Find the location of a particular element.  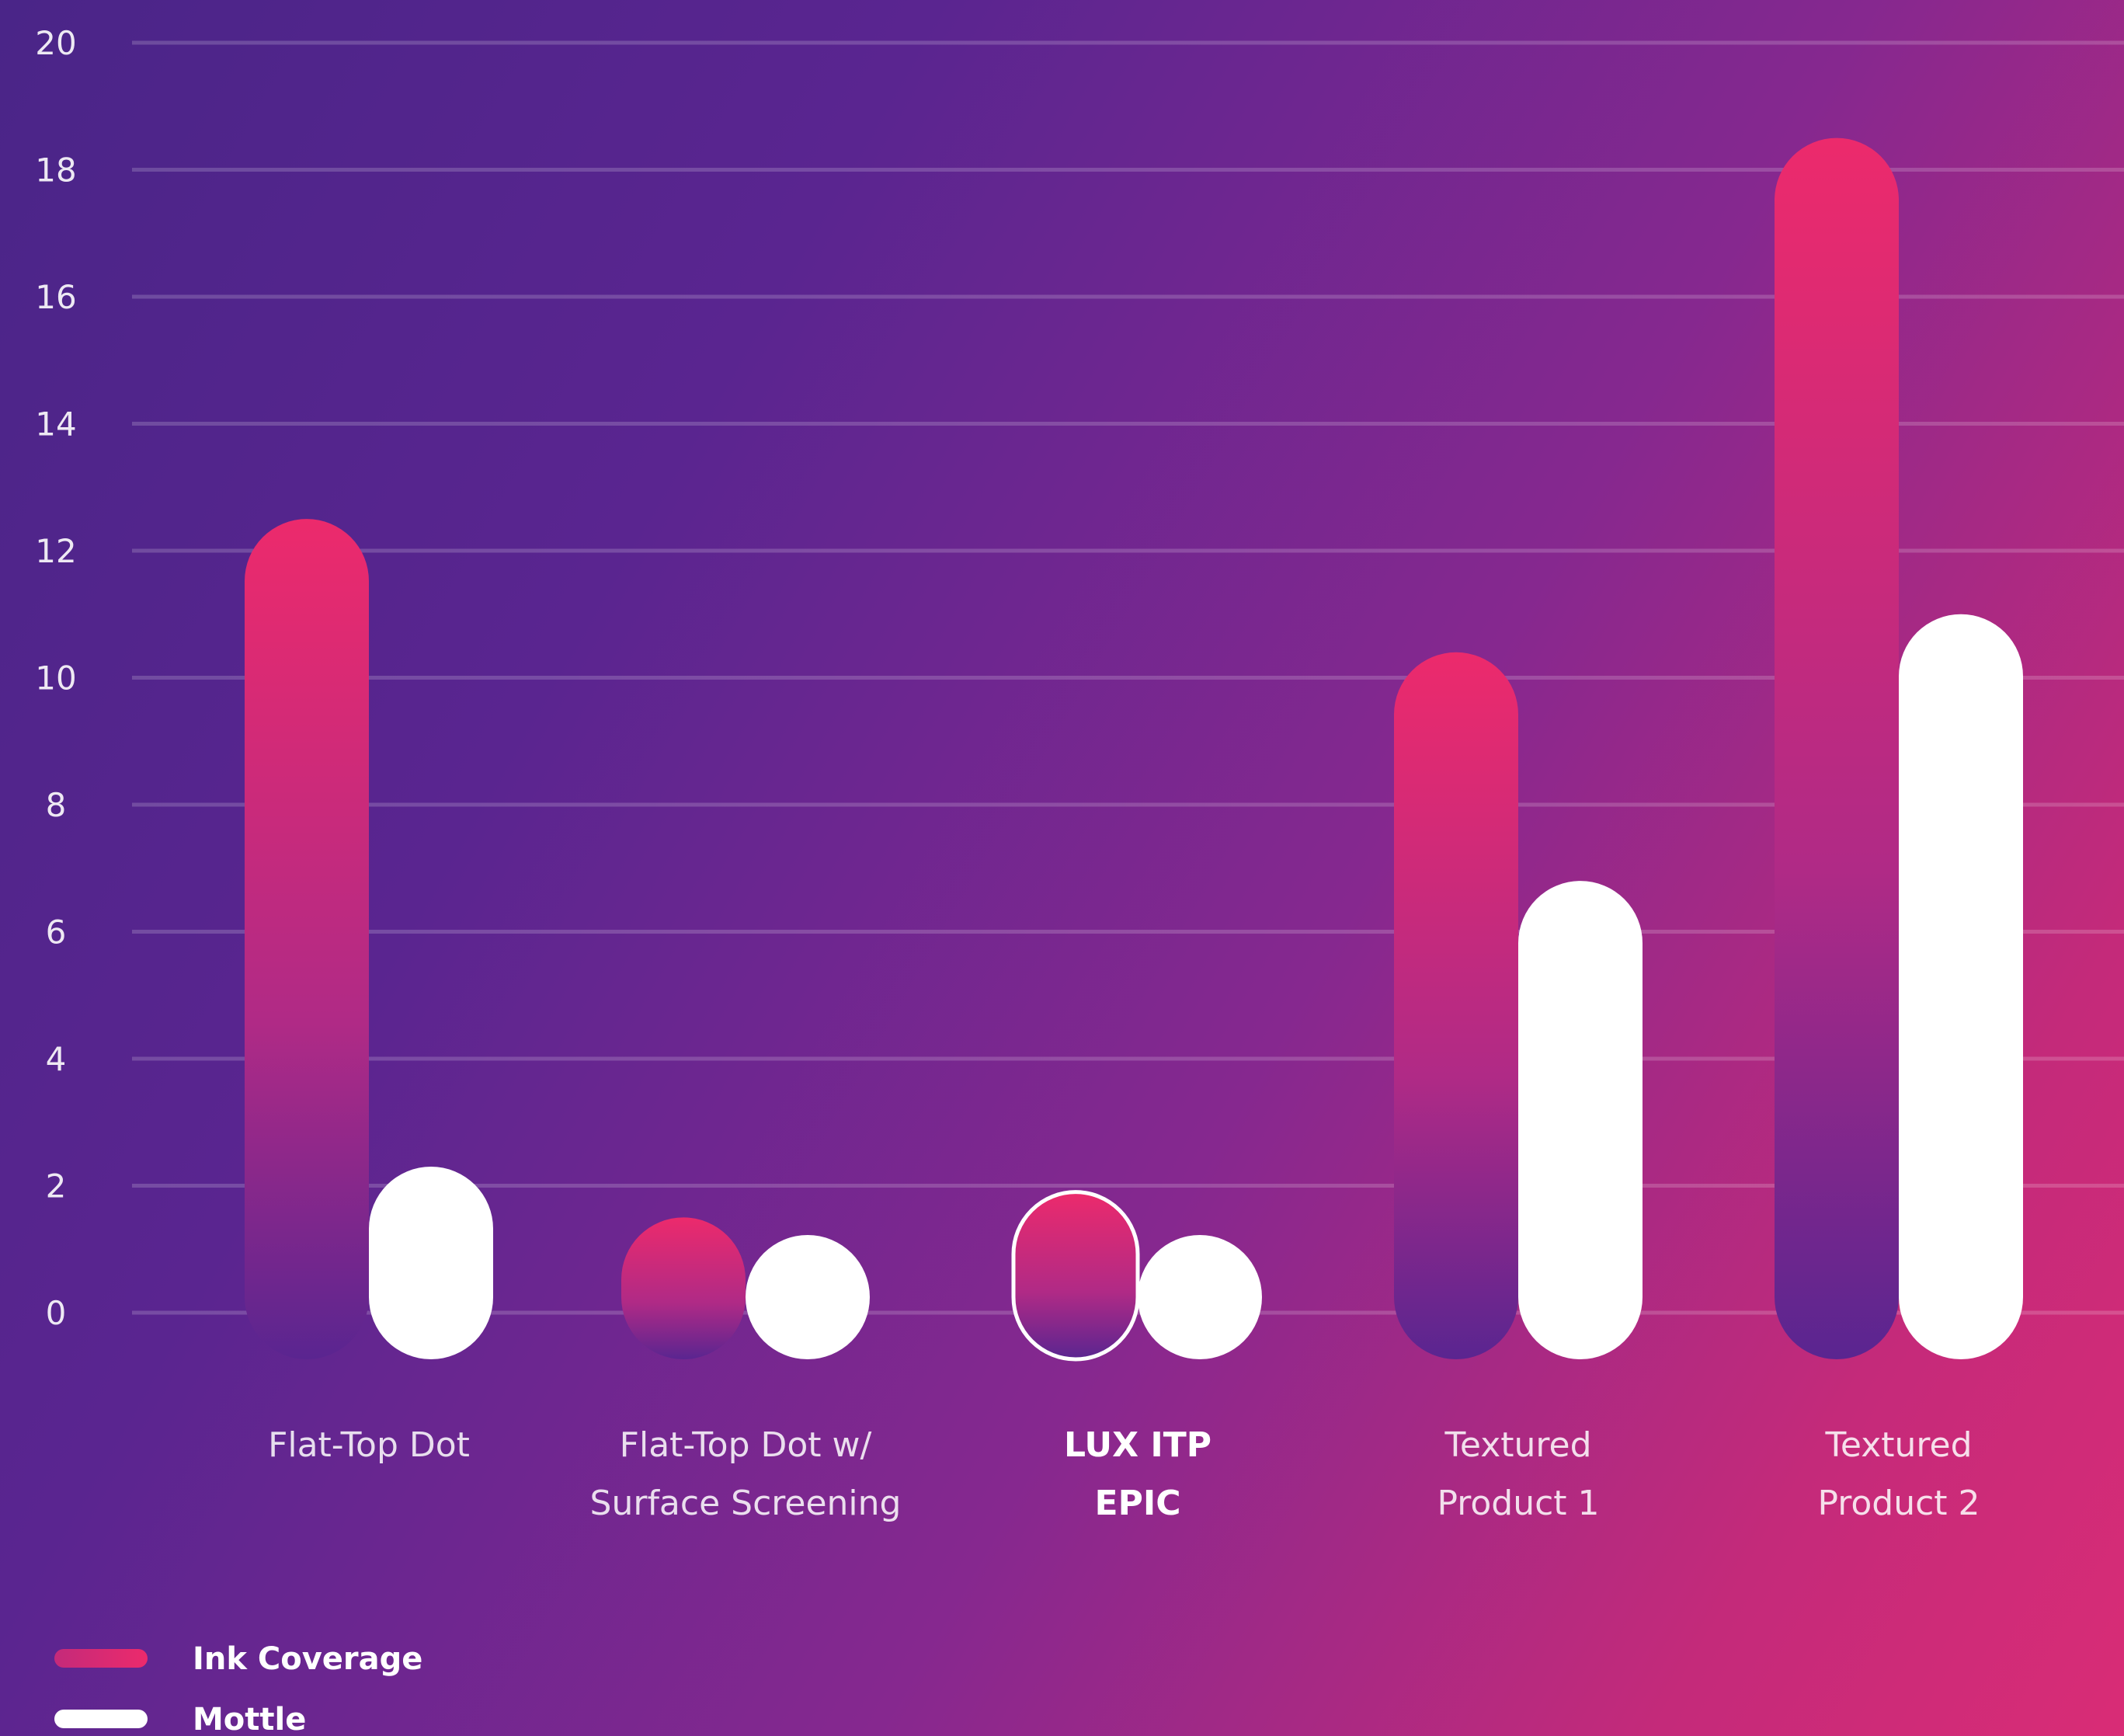

legend-label: Mottle is located at coordinates (249, 1719).